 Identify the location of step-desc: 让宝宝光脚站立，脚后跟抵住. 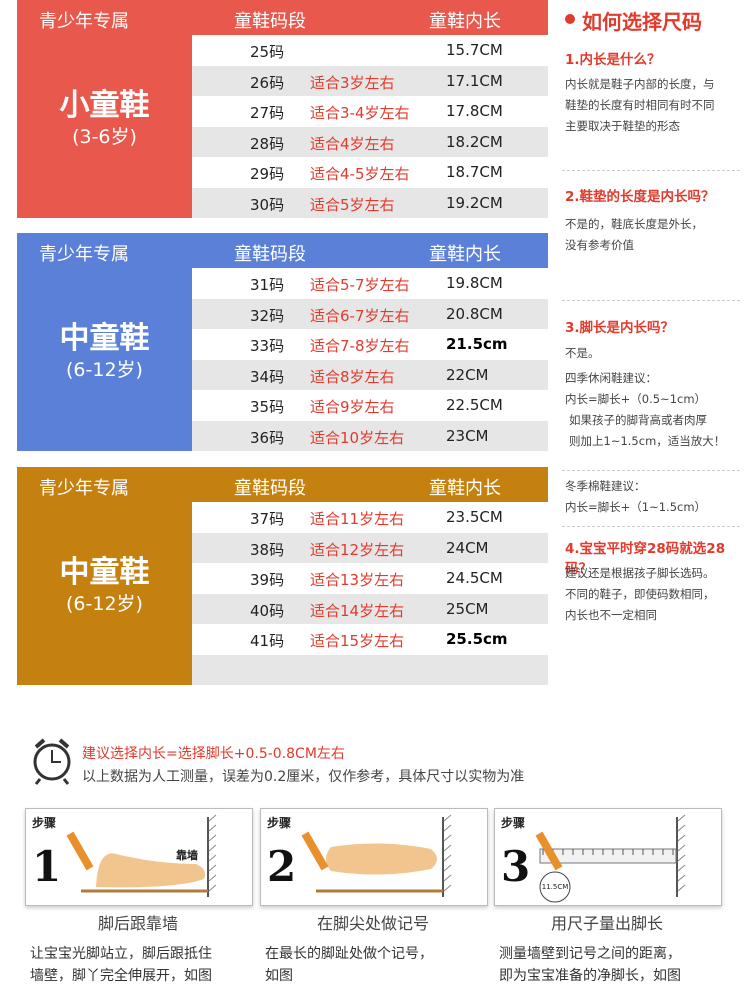
(121, 954).